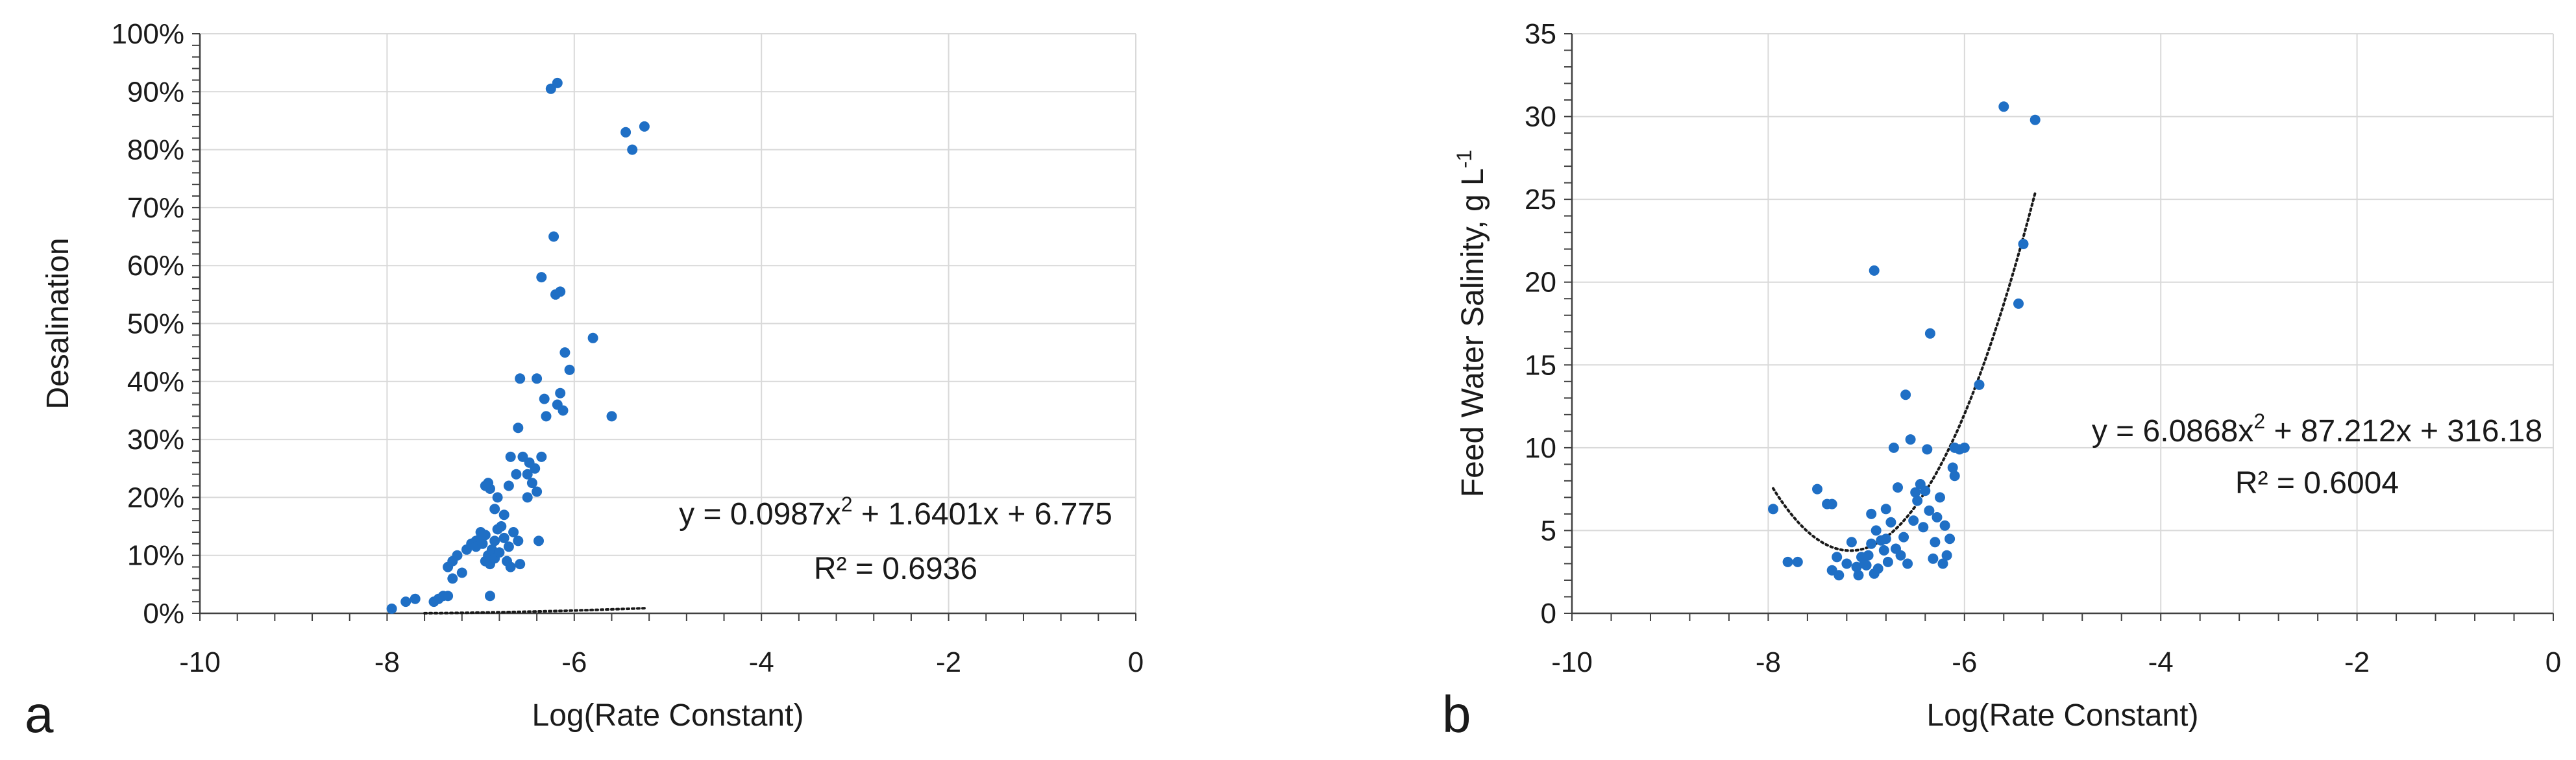  I want to click on y-tick-label: 60%, so click(155, 266).